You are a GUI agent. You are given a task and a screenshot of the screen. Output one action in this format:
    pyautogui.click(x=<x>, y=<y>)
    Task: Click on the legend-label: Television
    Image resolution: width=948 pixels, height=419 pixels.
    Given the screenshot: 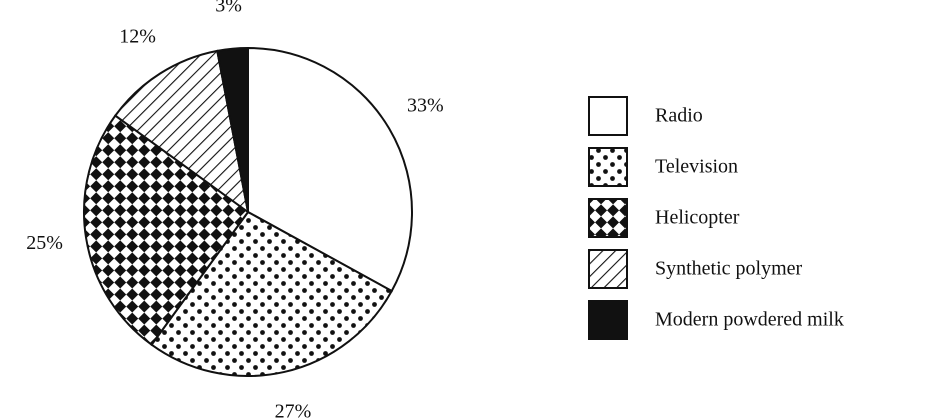 What is the action you would take?
    pyautogui.click(x=696, y=167)
    